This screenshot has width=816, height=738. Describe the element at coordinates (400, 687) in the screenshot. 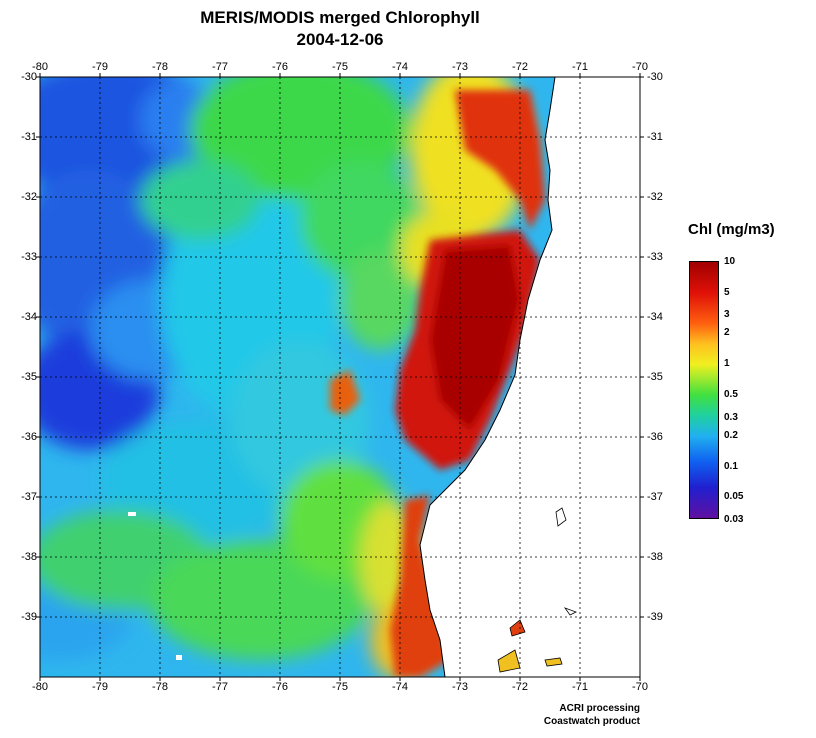

I see `lon-label-bottom: -74` at that location.